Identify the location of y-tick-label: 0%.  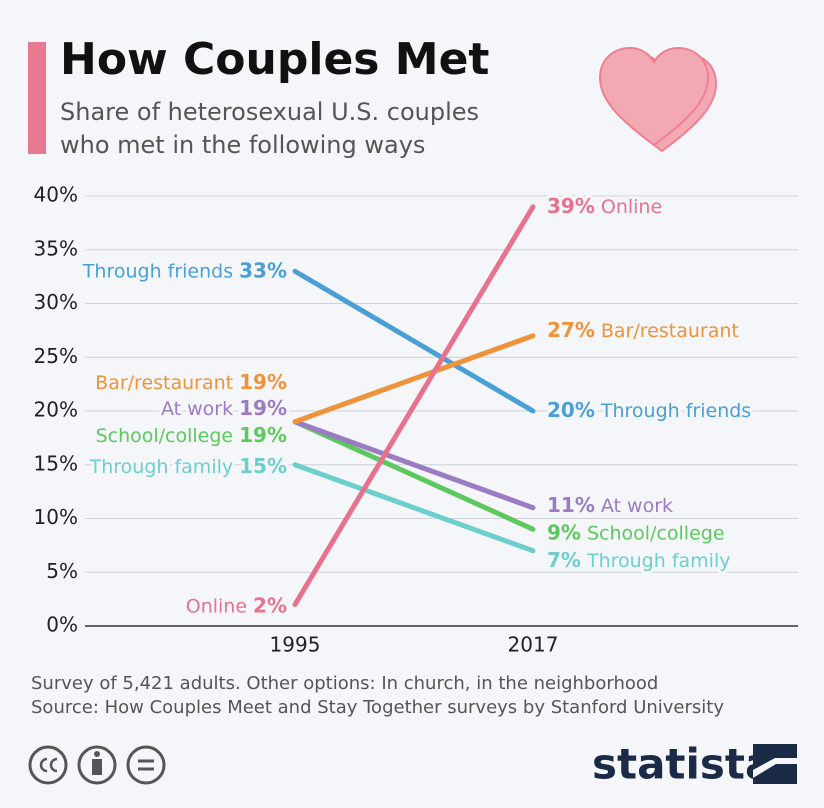
(62, 625).